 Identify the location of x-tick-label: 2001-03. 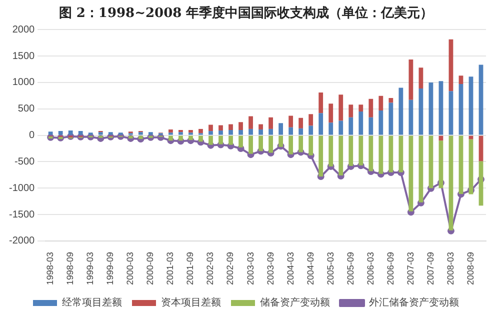
(170, 268).